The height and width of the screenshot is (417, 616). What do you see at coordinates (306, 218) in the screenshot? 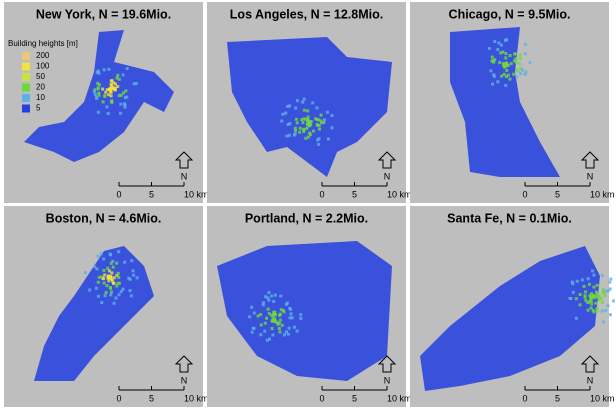
I see `panel-title: Portland, N = 2.2Mio.` at bounding box center [306, 218].